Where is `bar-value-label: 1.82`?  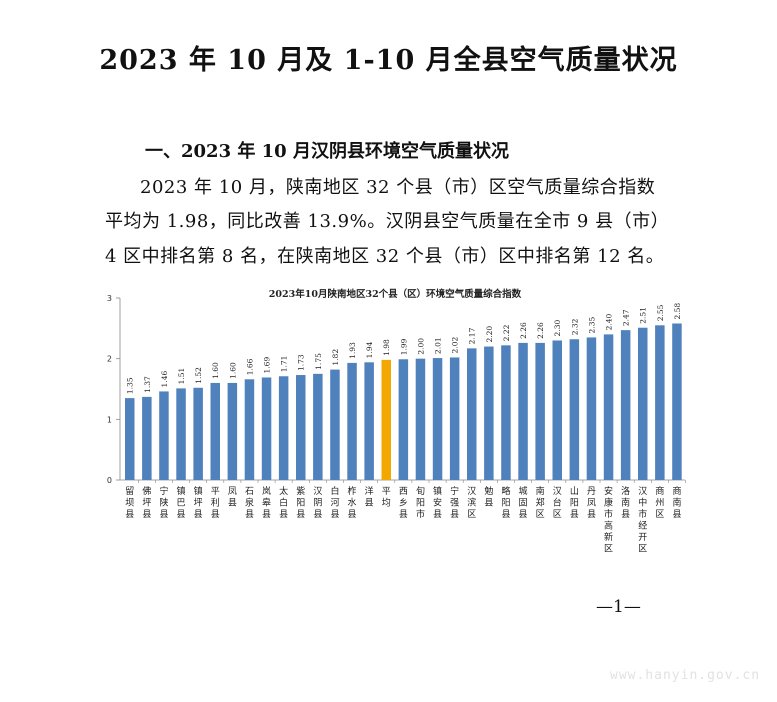 bar-value-label: 1.82 is located at coordinates (335, 357).